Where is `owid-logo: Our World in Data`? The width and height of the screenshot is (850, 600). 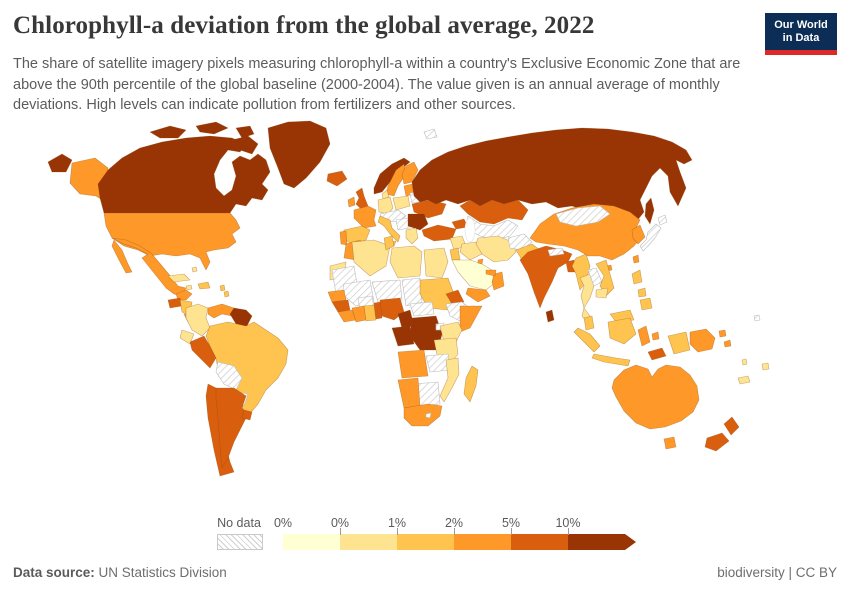 owid-logo: Our World in Data is located at coordinates (801, 34).